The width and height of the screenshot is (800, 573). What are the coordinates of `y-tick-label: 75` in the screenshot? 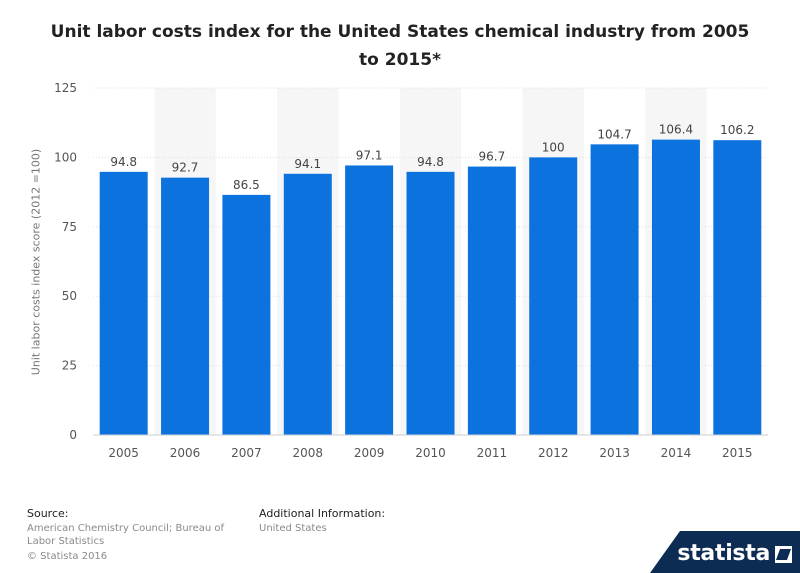 It's located at (69, 227).